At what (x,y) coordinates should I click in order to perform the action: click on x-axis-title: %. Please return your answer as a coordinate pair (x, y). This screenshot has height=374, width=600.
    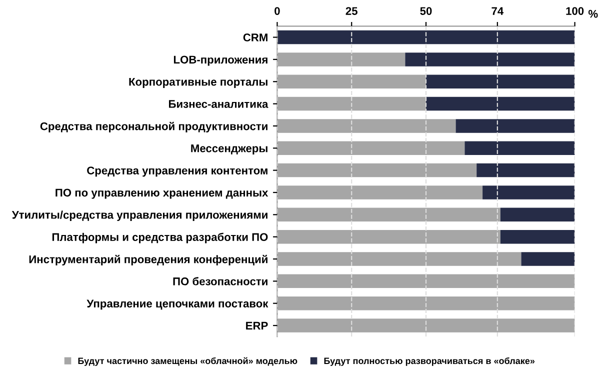
    Looking at the image, I should click on (593, 14).